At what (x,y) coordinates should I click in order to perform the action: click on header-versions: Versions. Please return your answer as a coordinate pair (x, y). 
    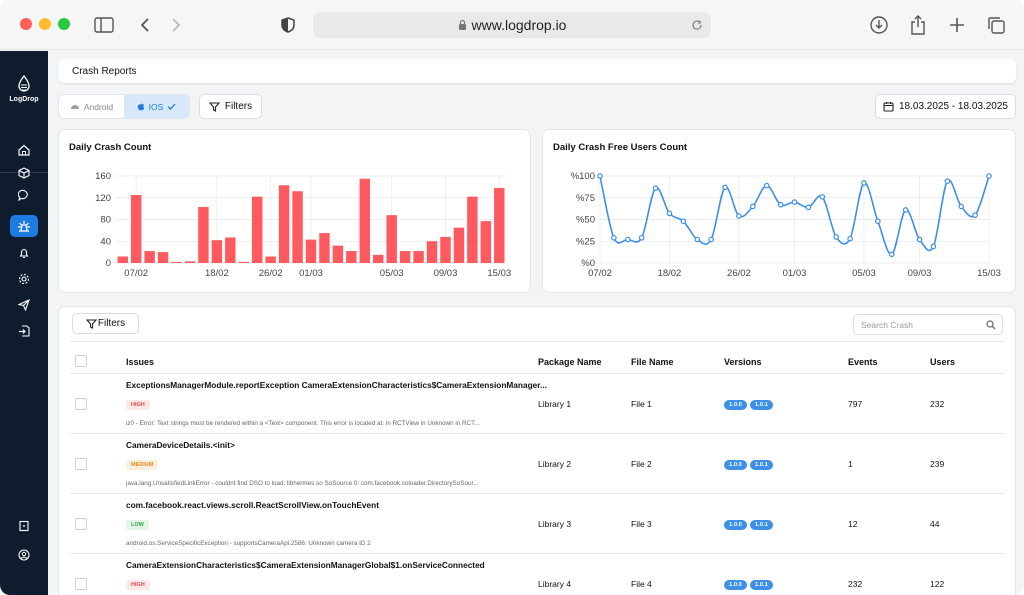
    Looking at the image, I should click on (743, 362).